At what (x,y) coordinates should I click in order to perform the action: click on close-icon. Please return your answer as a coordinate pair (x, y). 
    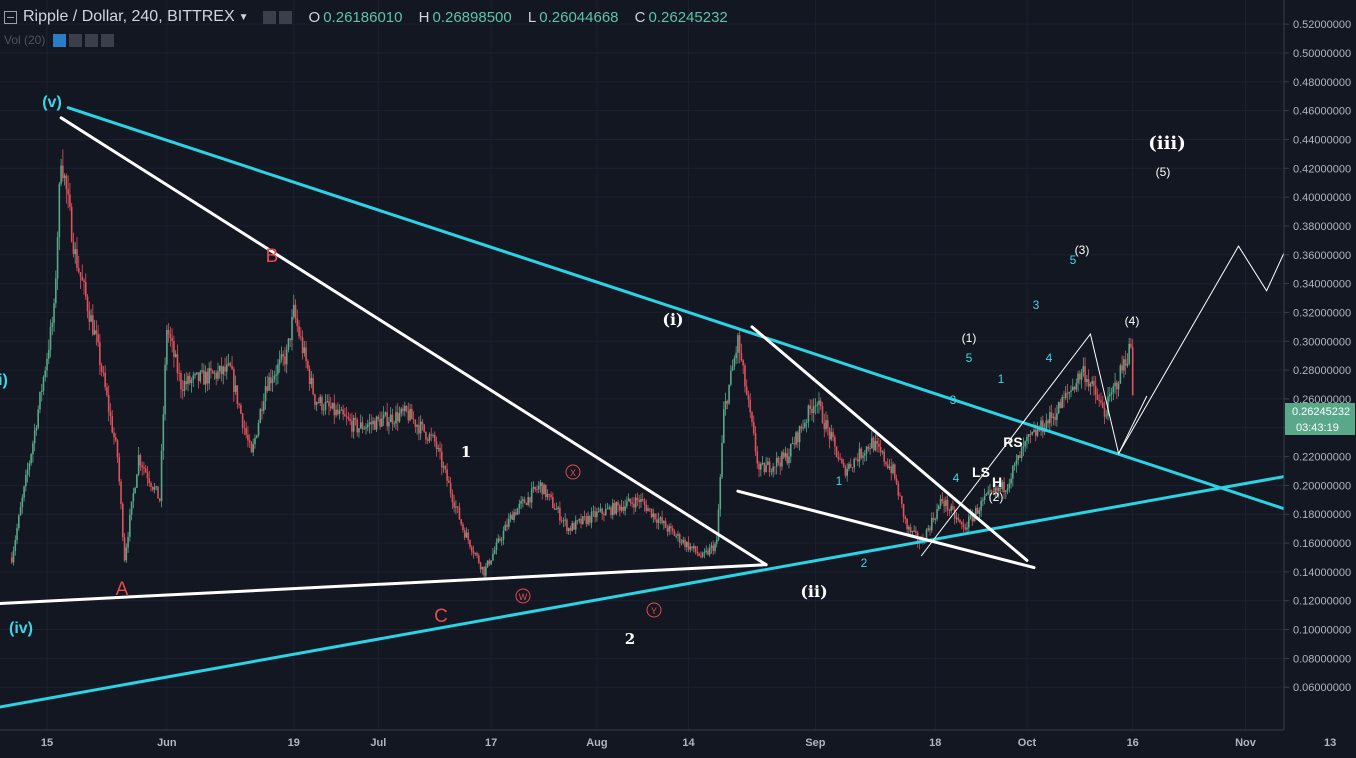
    Looking at the image, I should click on (108, 40).